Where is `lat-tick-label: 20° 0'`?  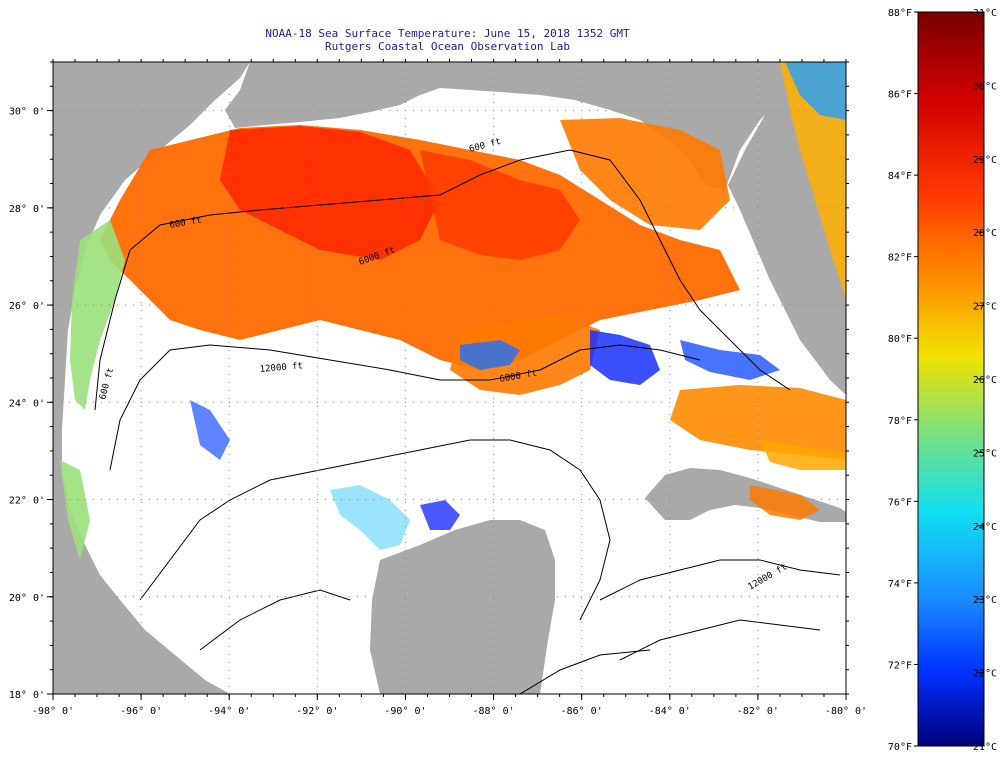 lat-tick-label: 20° 0' is located at coordinates (27, 598).